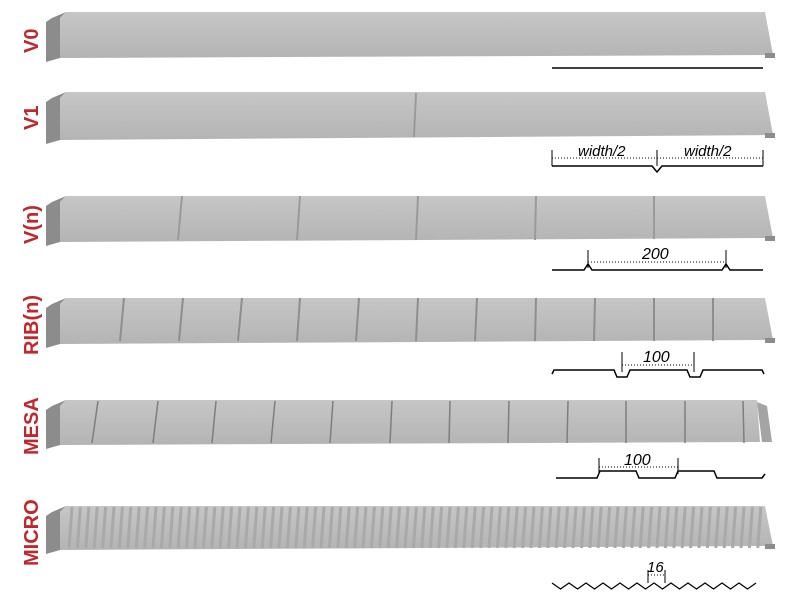  Describe the element at coordinates (661, 474) in the screenshot. I see `profile-line-mesa` at that location.